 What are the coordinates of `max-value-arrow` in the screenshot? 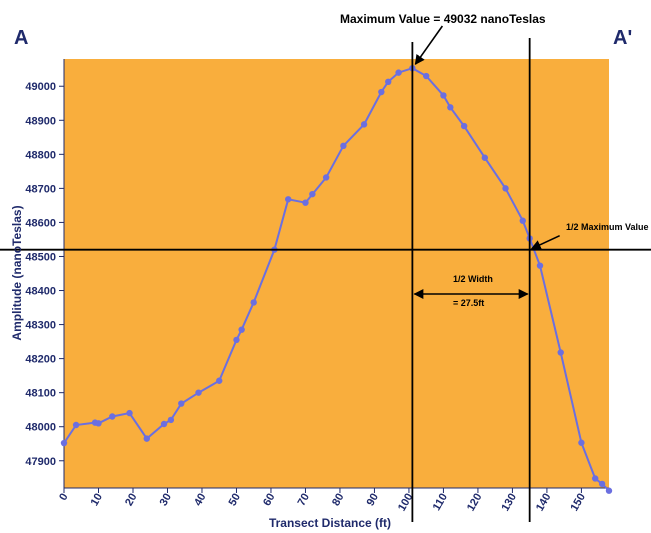 It's located at (429, 45).